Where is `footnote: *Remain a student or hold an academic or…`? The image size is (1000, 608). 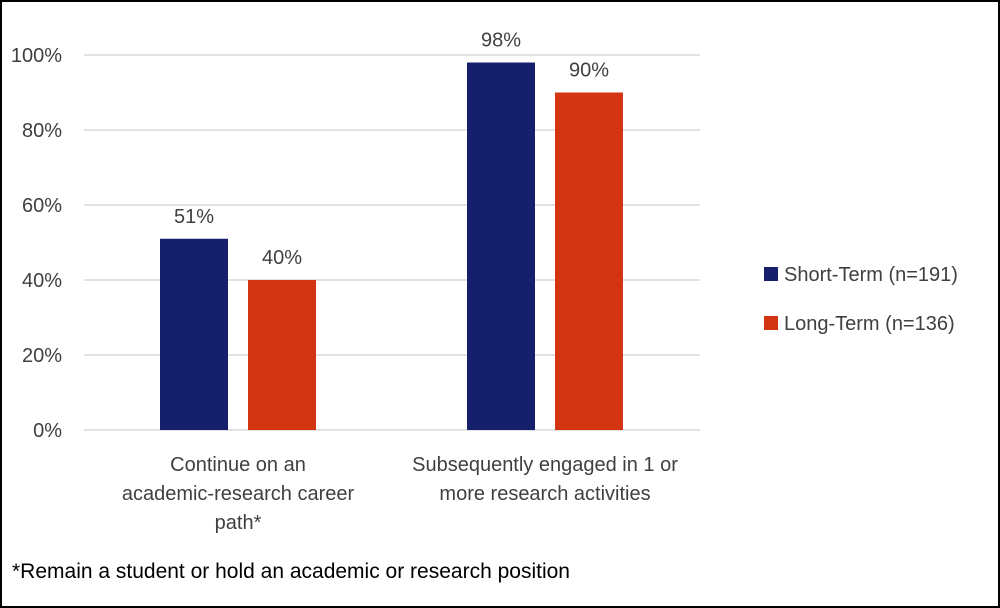
footnote: *Remain a student or hold an academic or… is located at coordinates (291, 571).